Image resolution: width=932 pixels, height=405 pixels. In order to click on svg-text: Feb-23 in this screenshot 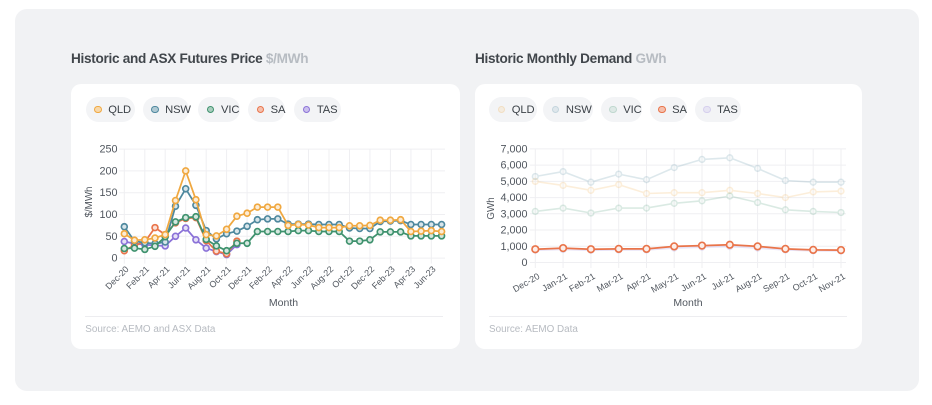, I will do `click(383, 277)`.